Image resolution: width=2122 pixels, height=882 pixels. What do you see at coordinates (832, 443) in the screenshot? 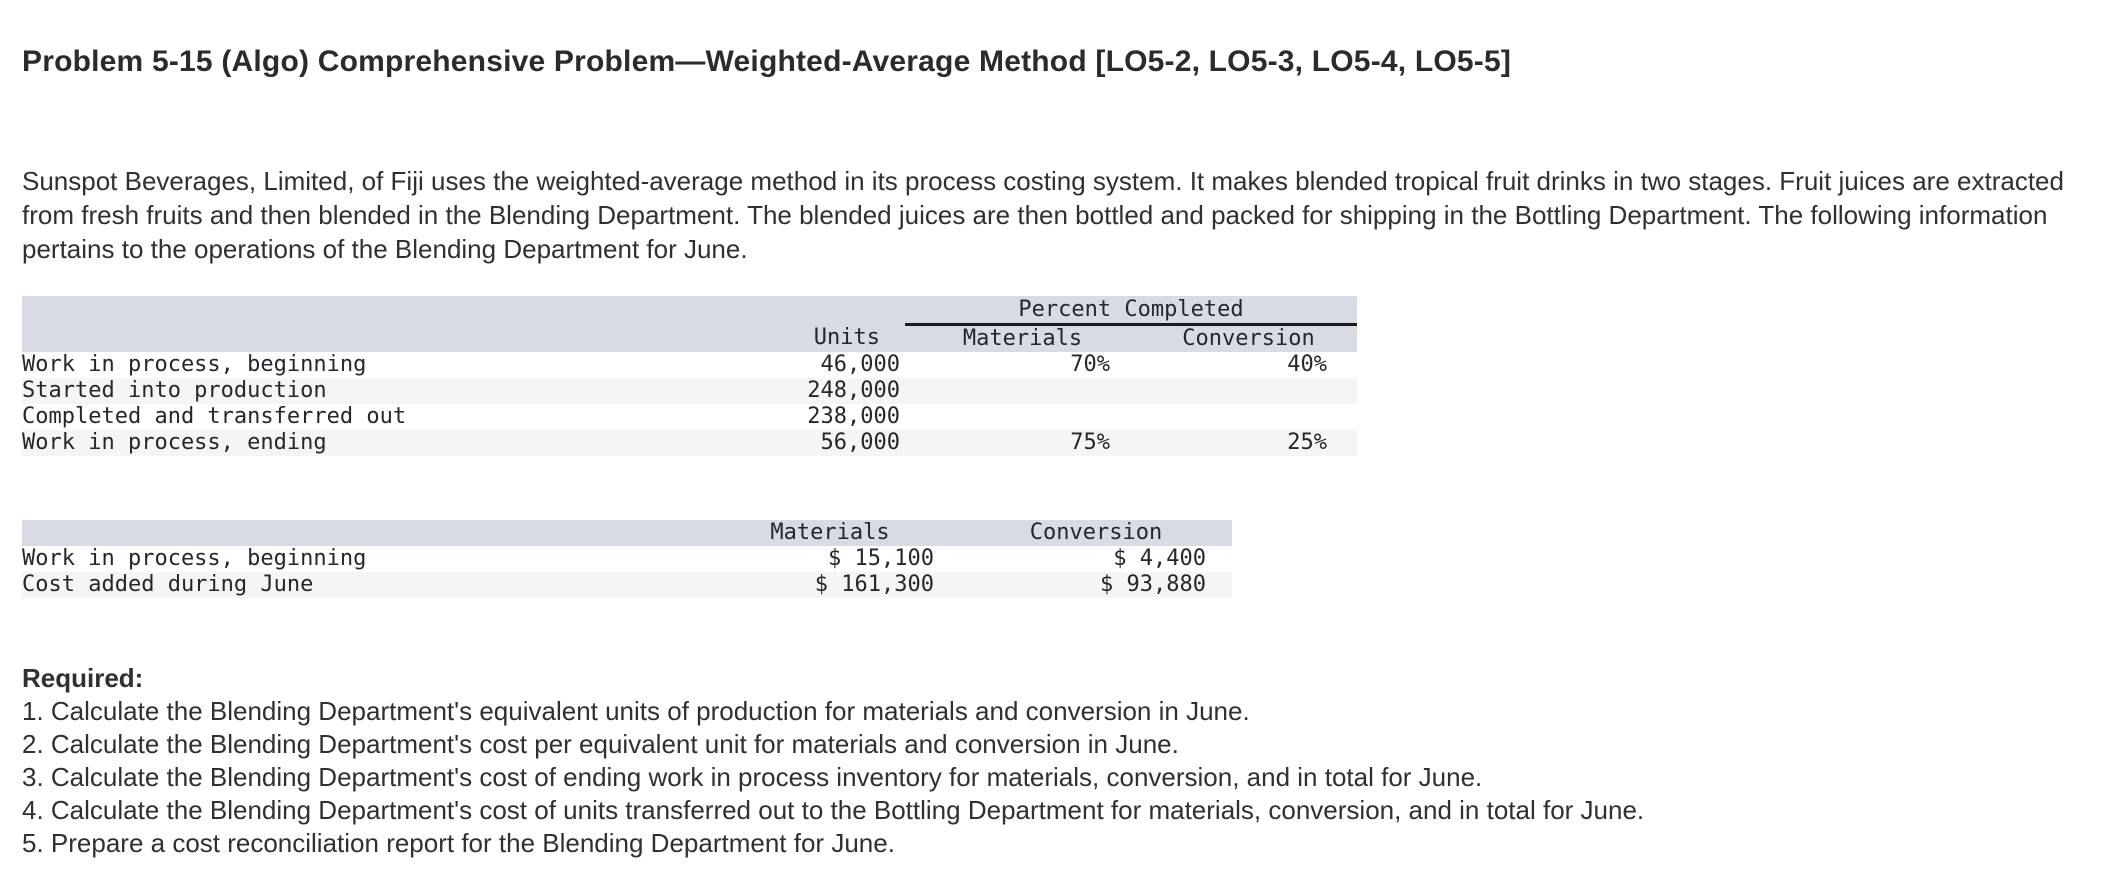
I see `units-value: 56,000` at bounding box center [832, 443].